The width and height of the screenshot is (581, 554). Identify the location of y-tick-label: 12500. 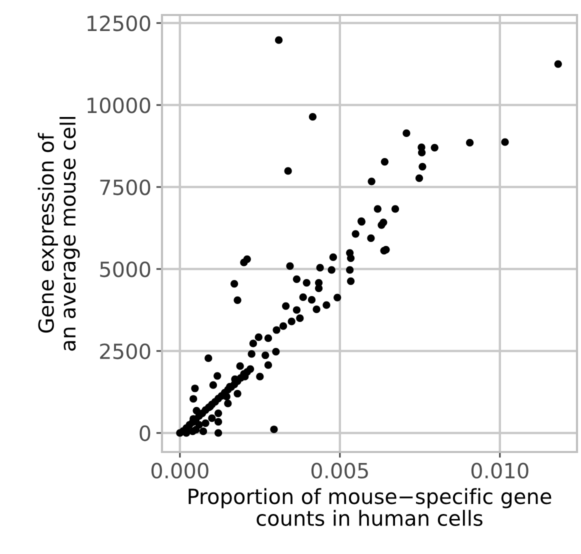
(119, 23).